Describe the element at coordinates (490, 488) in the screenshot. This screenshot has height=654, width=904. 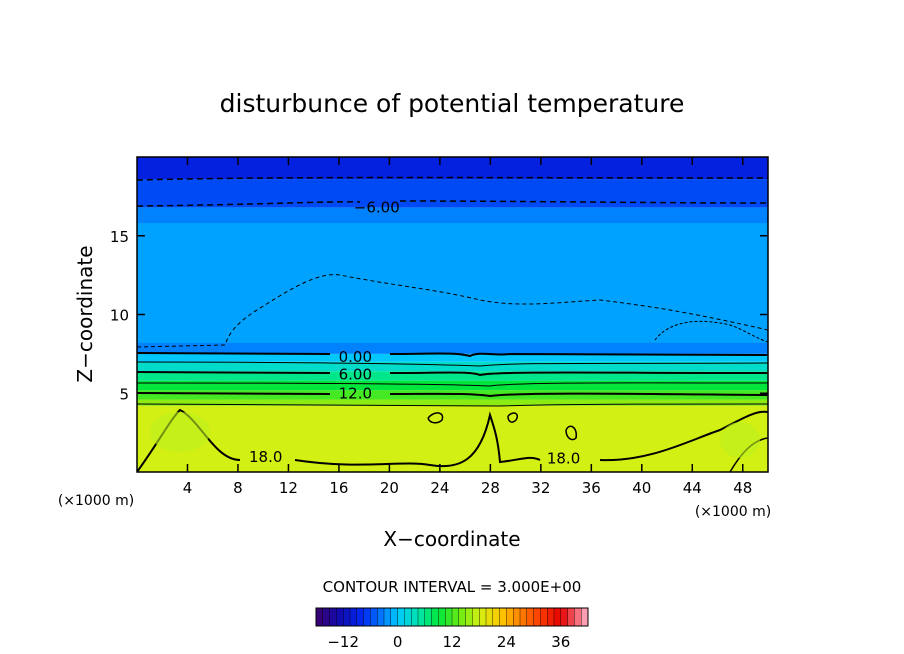
I see `x-tick-label-6: 28` at that location.